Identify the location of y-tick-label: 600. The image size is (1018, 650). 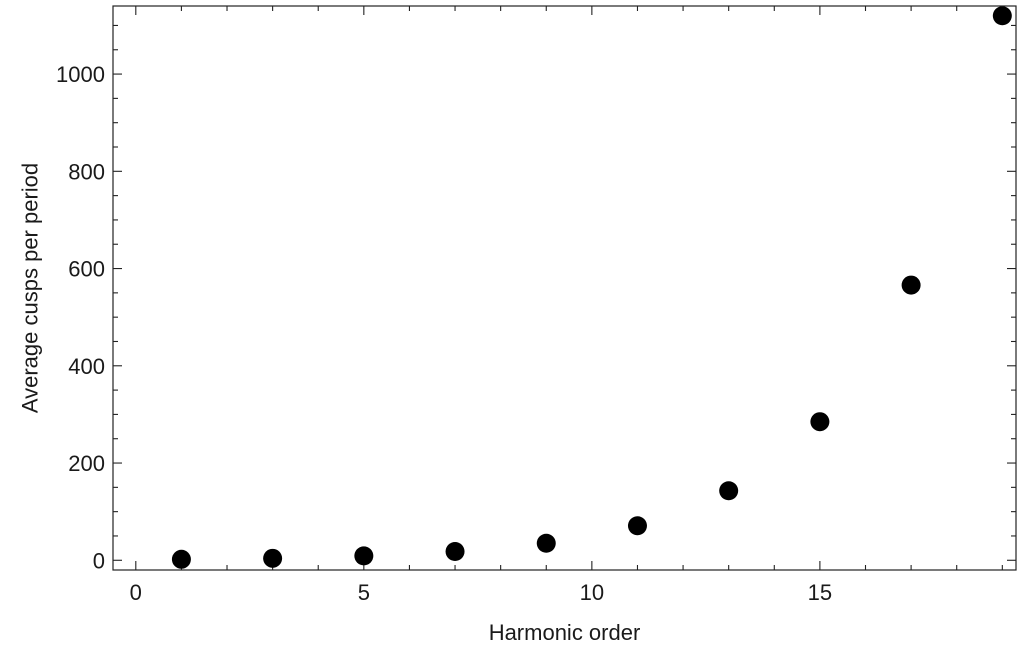
(86, 269).